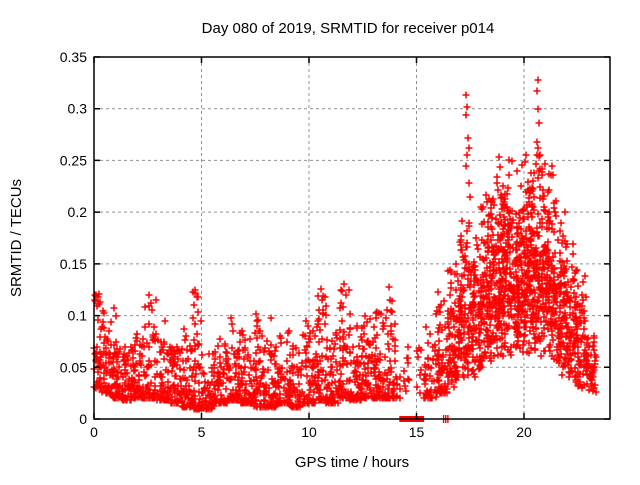 The image size is (640, 485). I want to click on y-tick-label: 0.15, so click(73, 264).